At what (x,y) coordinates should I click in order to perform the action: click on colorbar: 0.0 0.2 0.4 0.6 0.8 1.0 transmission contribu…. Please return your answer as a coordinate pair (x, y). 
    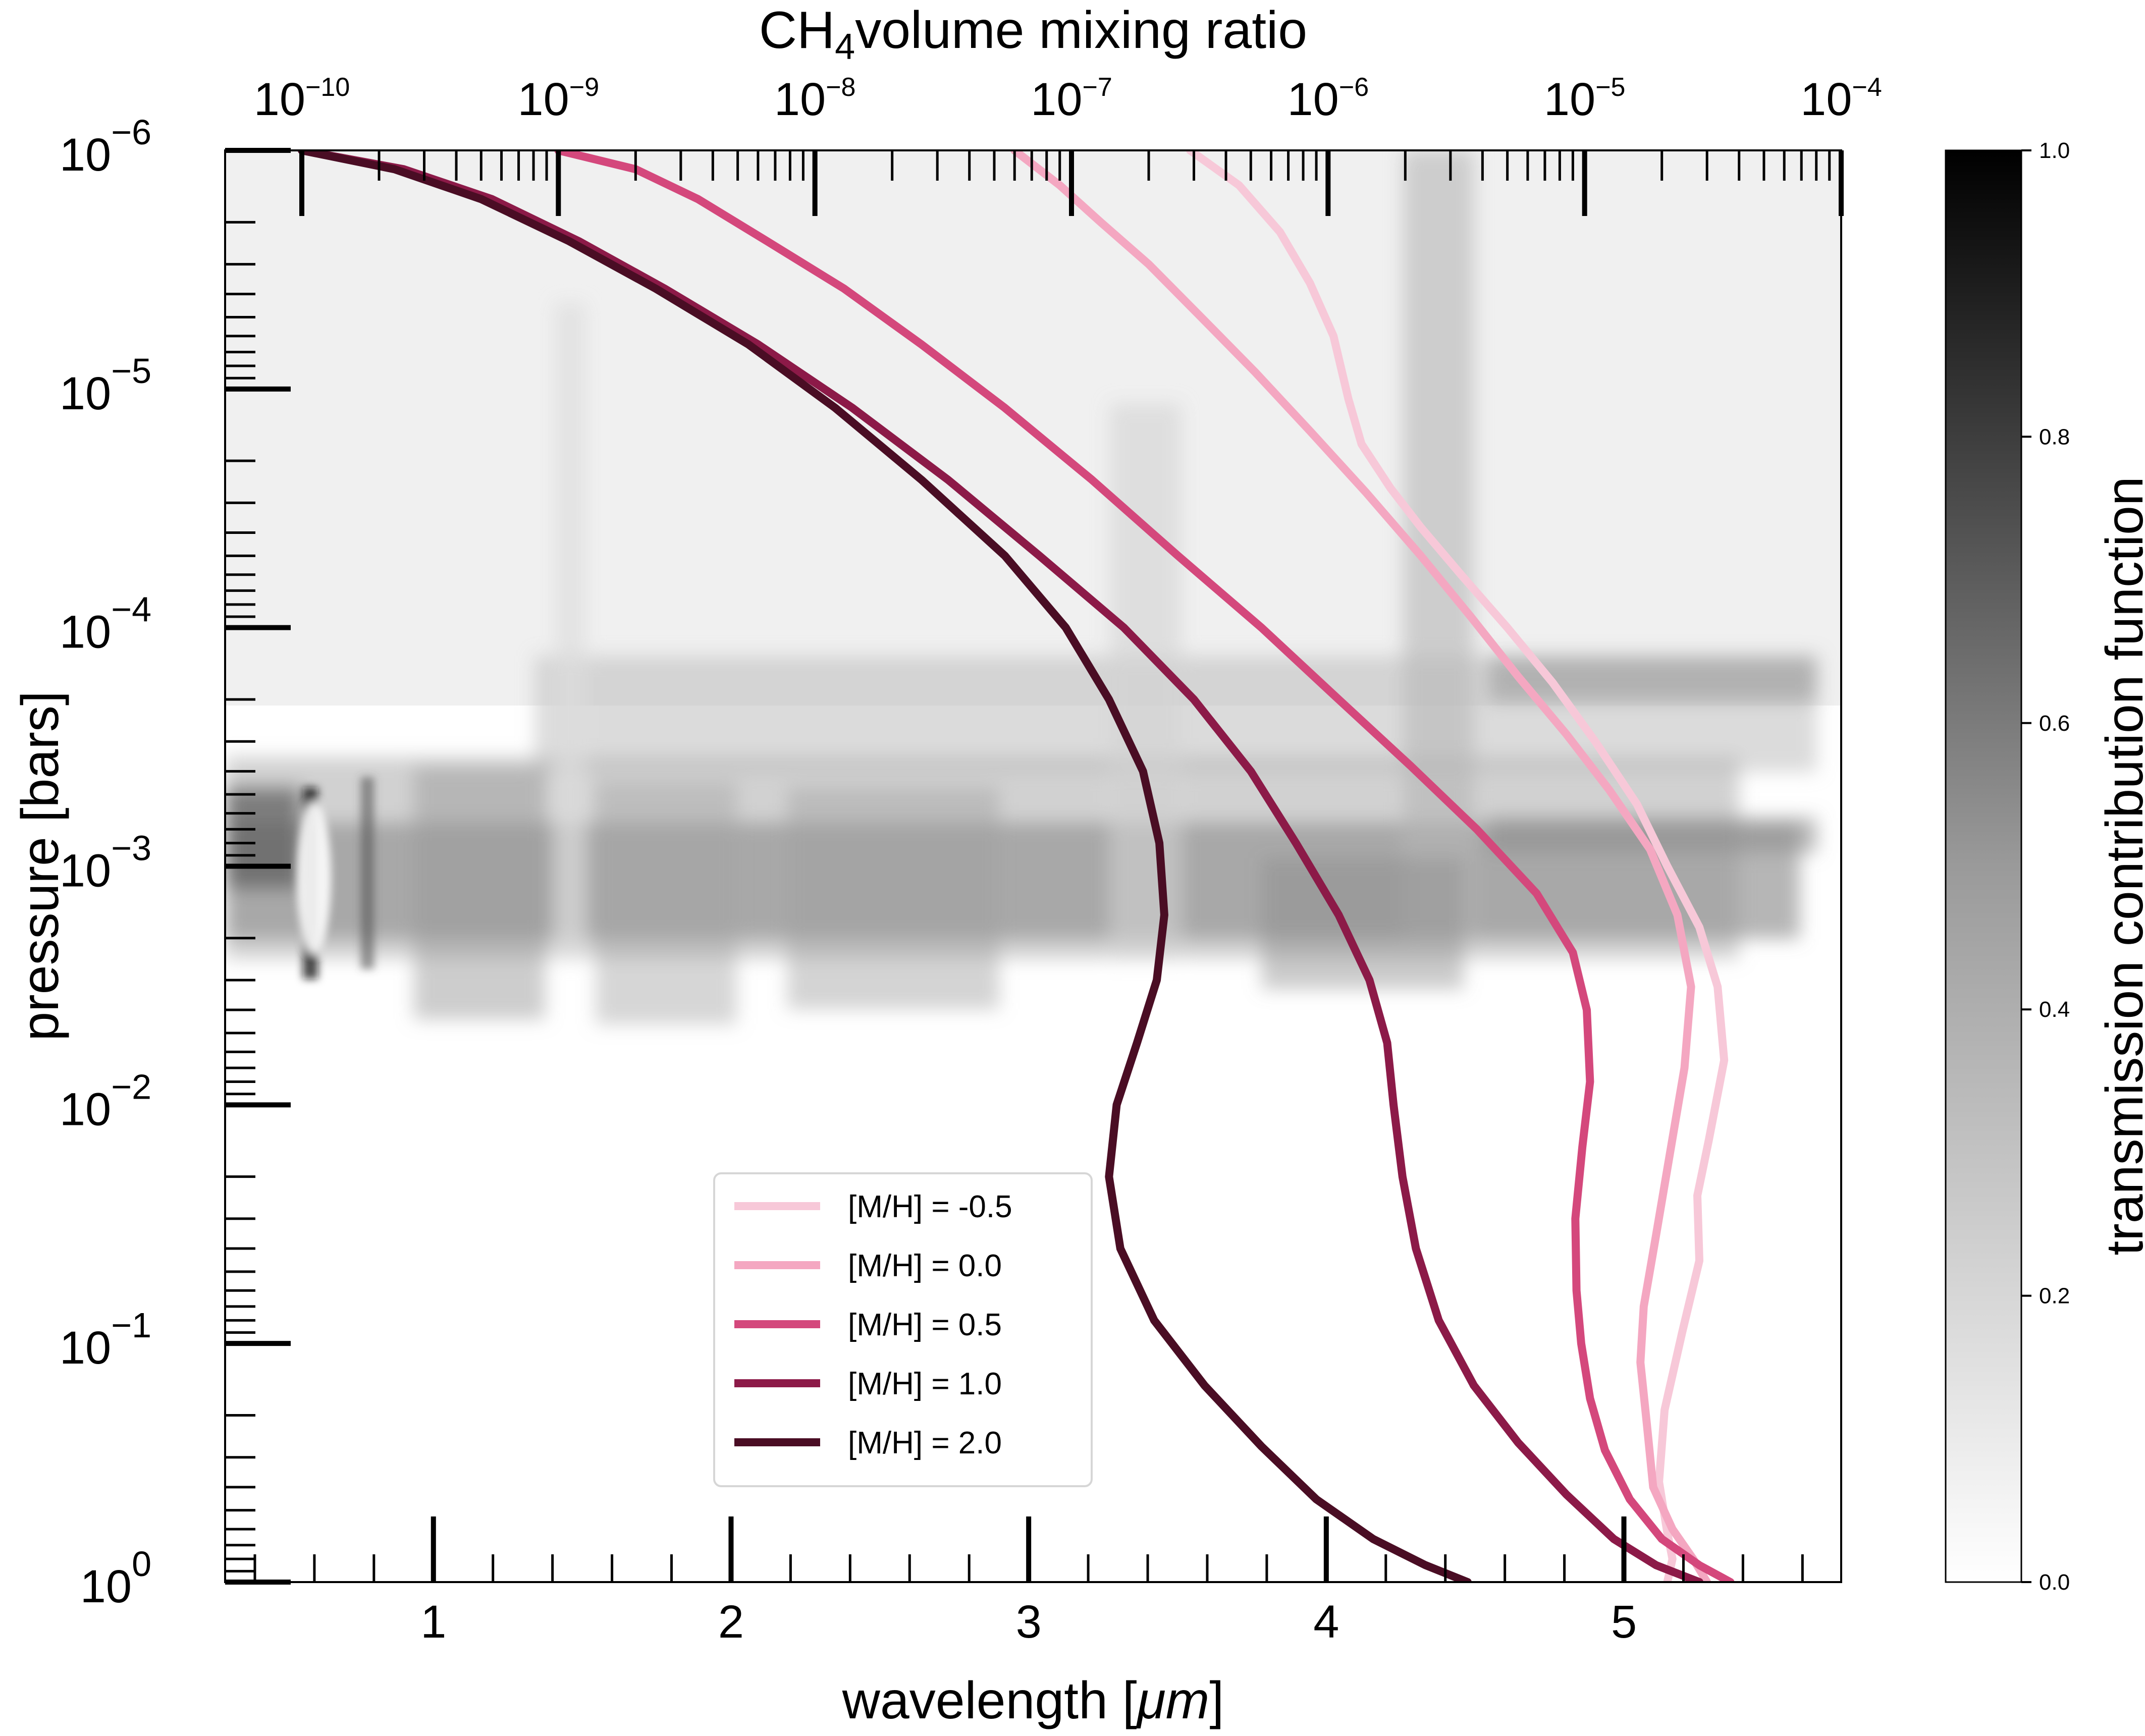
    Looking at the image, I should click on (2045, 867).